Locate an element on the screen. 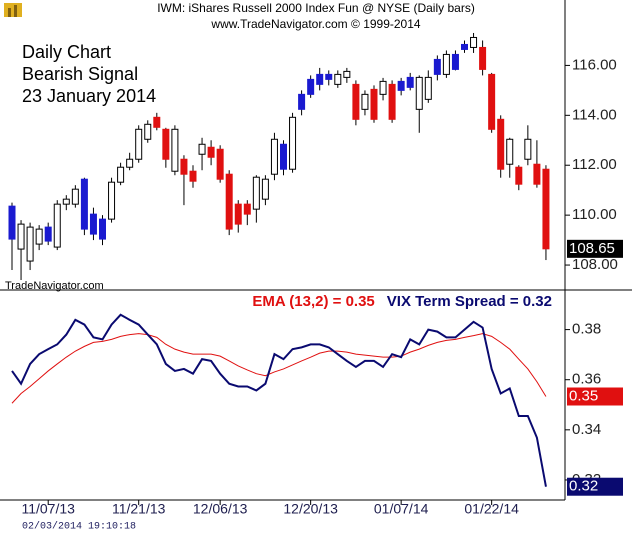  header-subtitle: www.TradeNavigator.com © 1999-2014 is located at coordinates (315, 24).